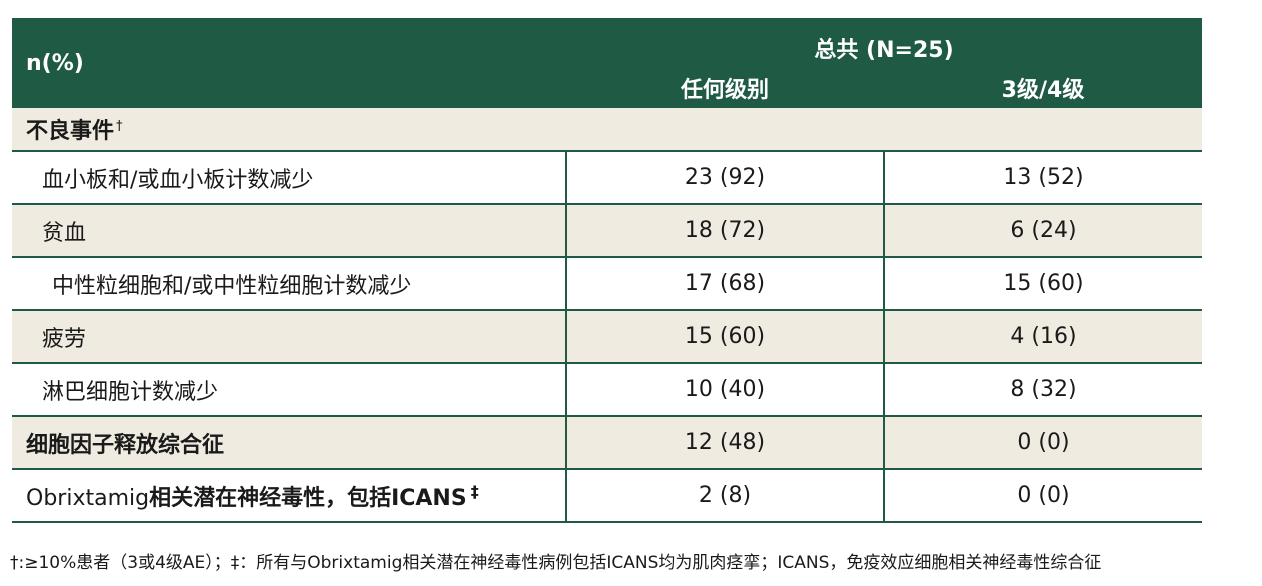 This screenshot has width=1262, height=586. I want to click on row-label: 贫血, so click(289, 231).